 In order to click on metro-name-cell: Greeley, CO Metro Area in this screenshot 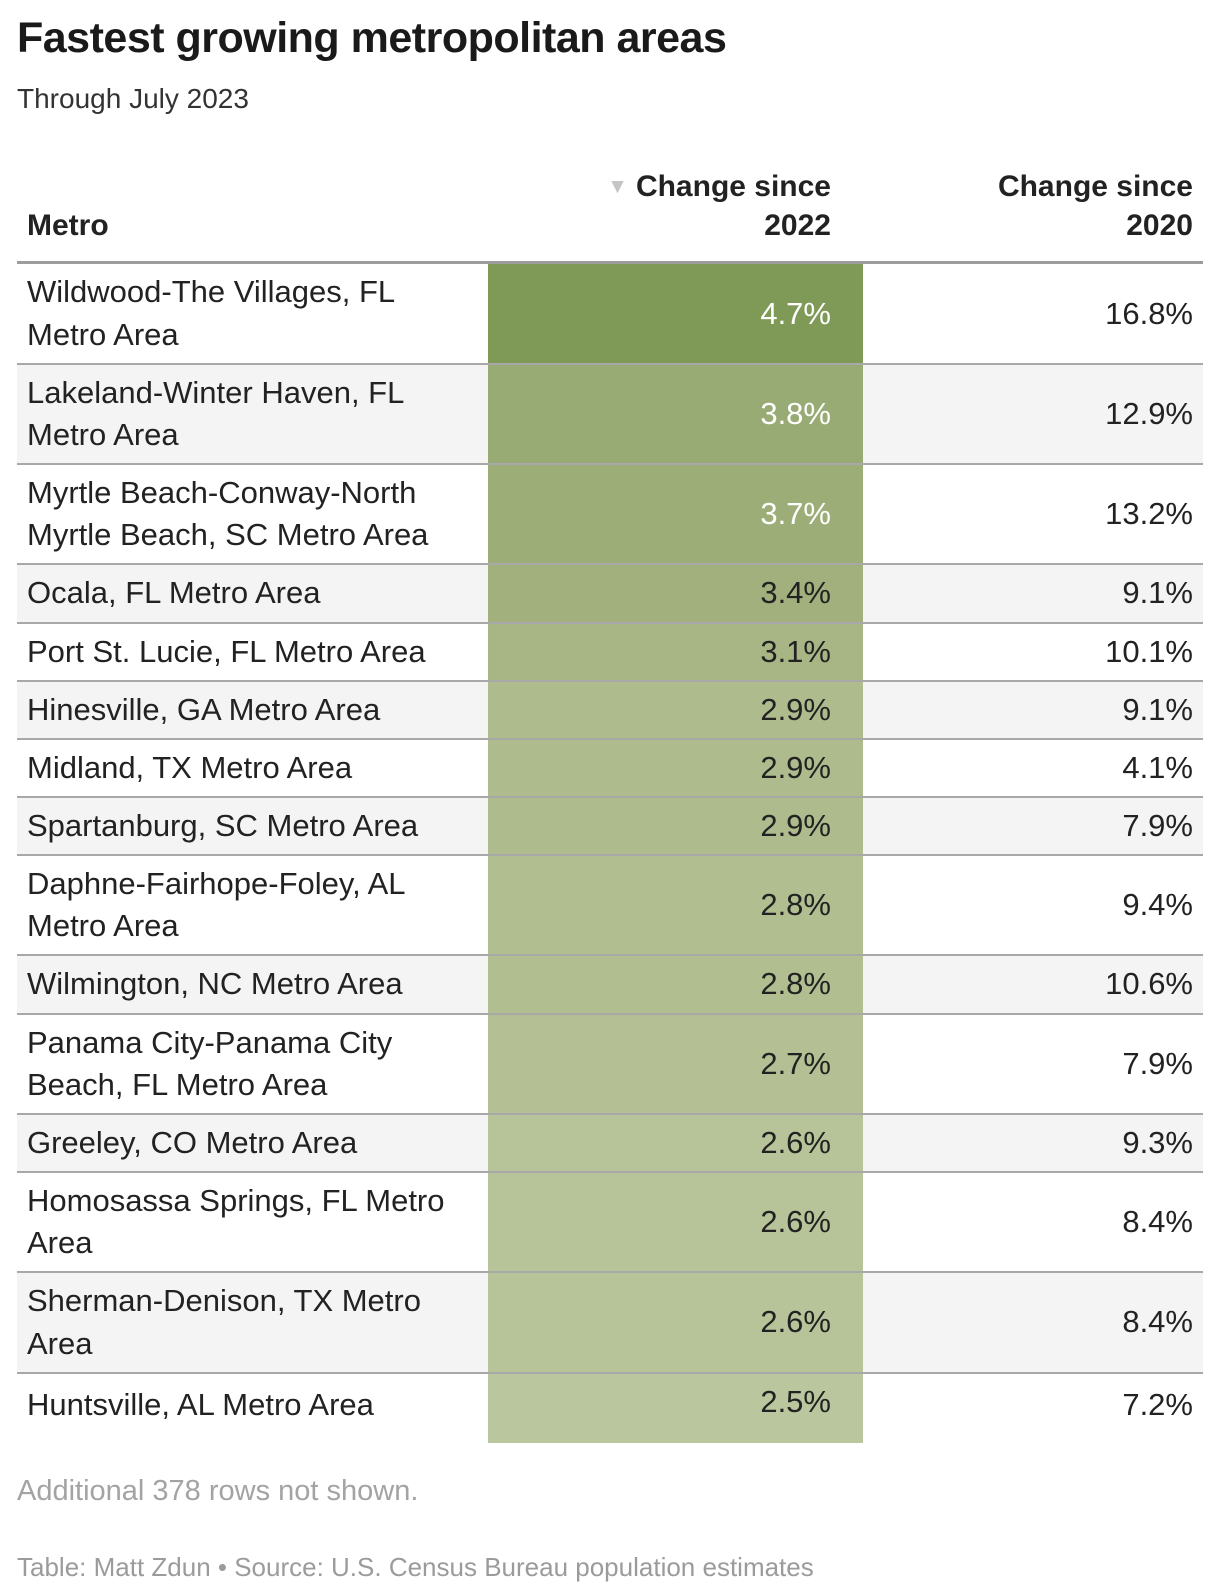, I will do `click(192, 1142)`.